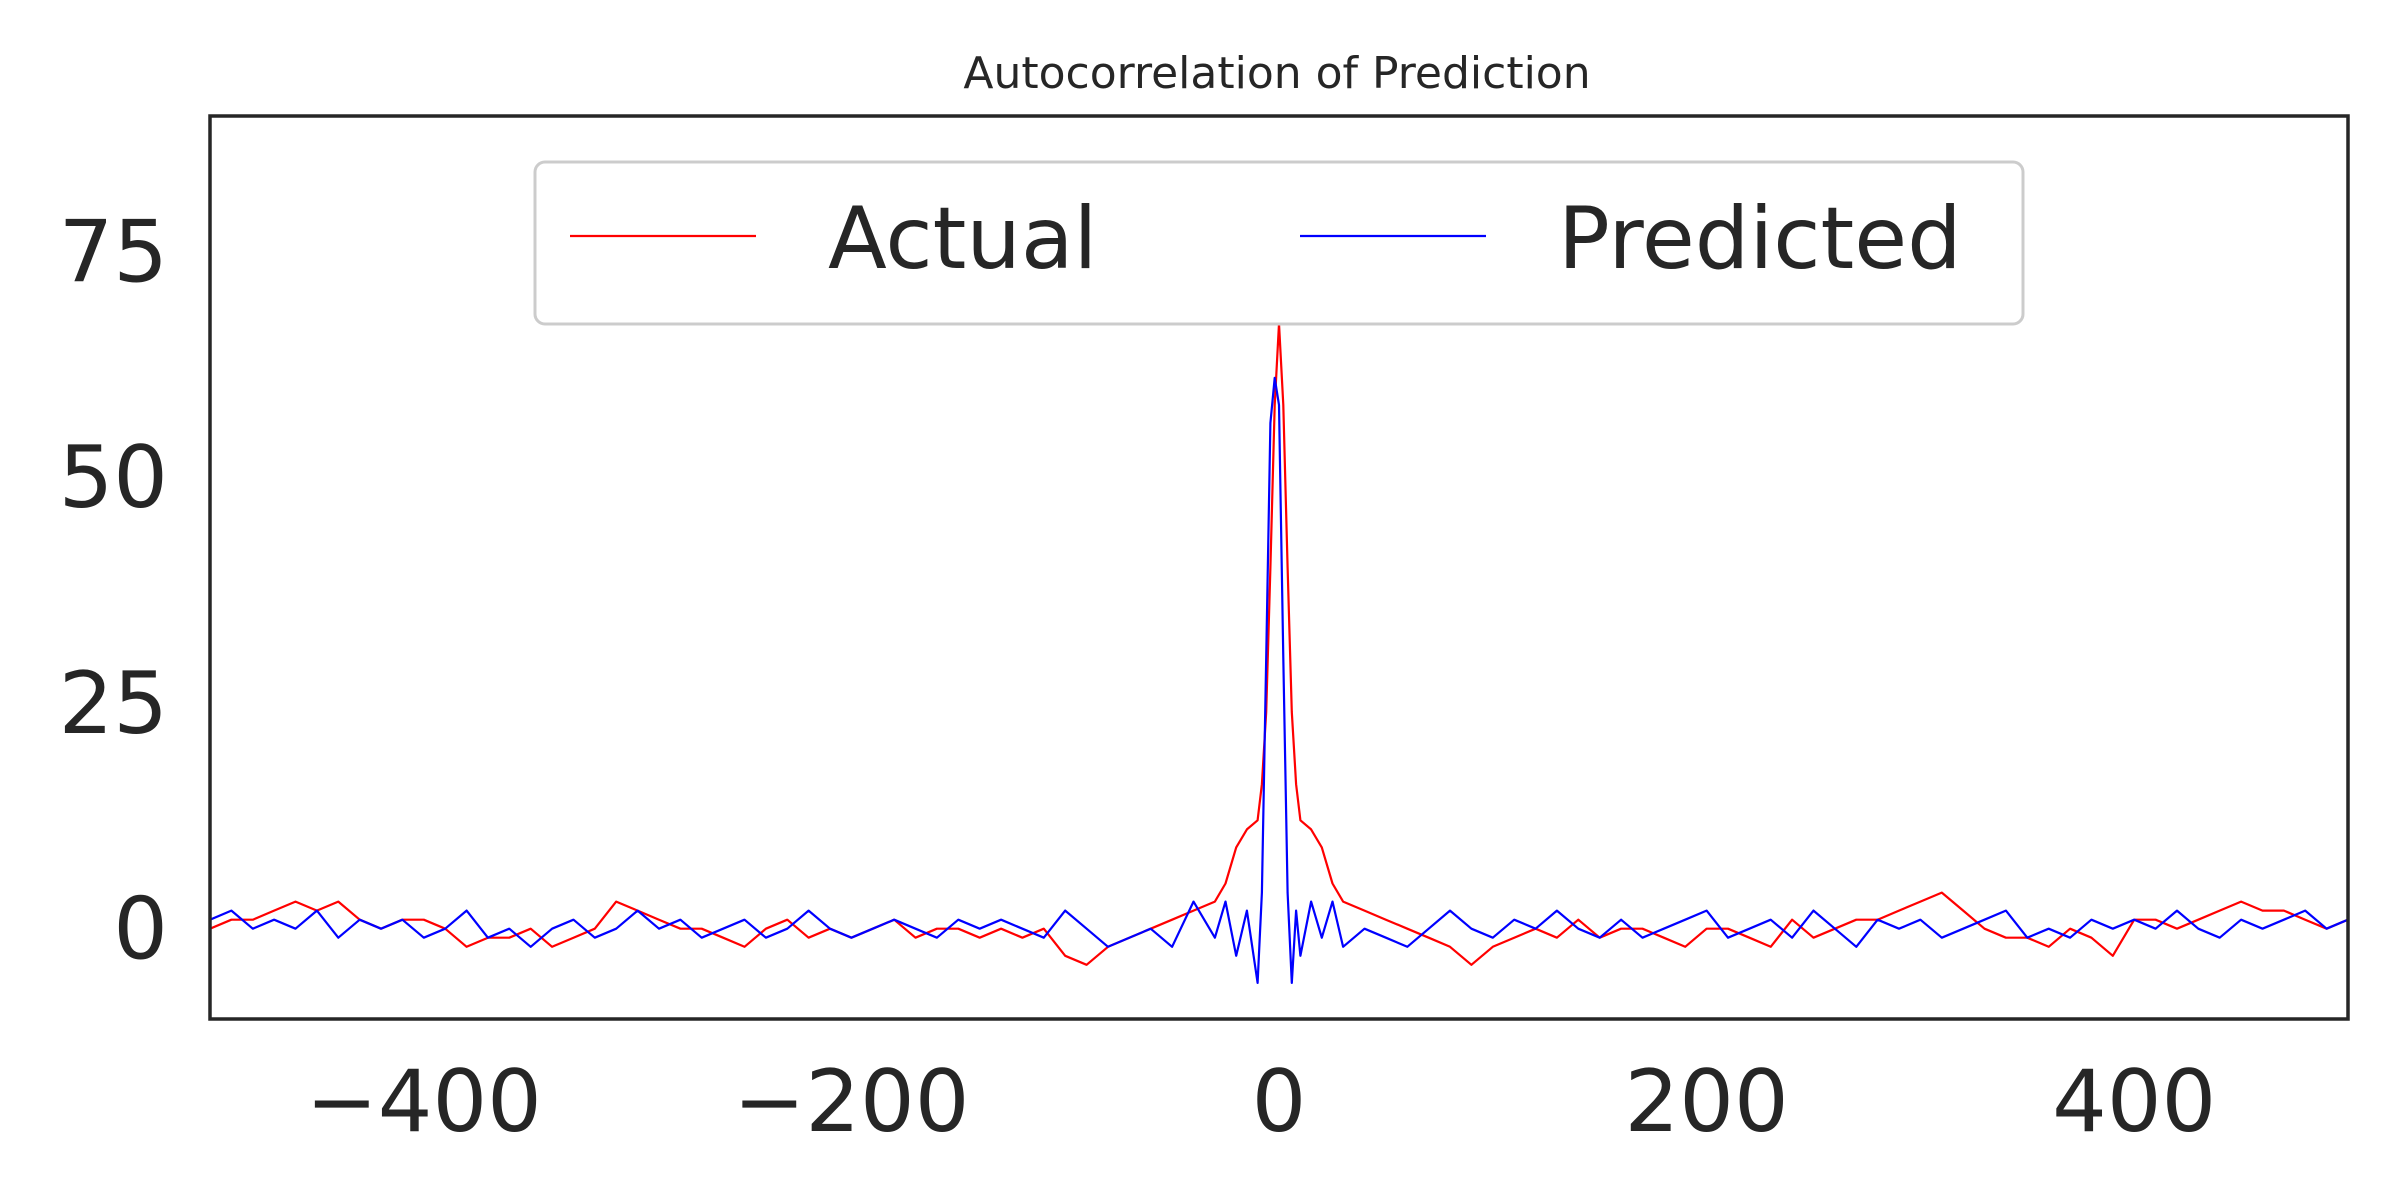 The height and width of the screenshot is (1200, 2400). What do you see at coordinates (113, 478) in the screenshot?
I see `y-tick-label: 50` at bounding box center [113, 478].